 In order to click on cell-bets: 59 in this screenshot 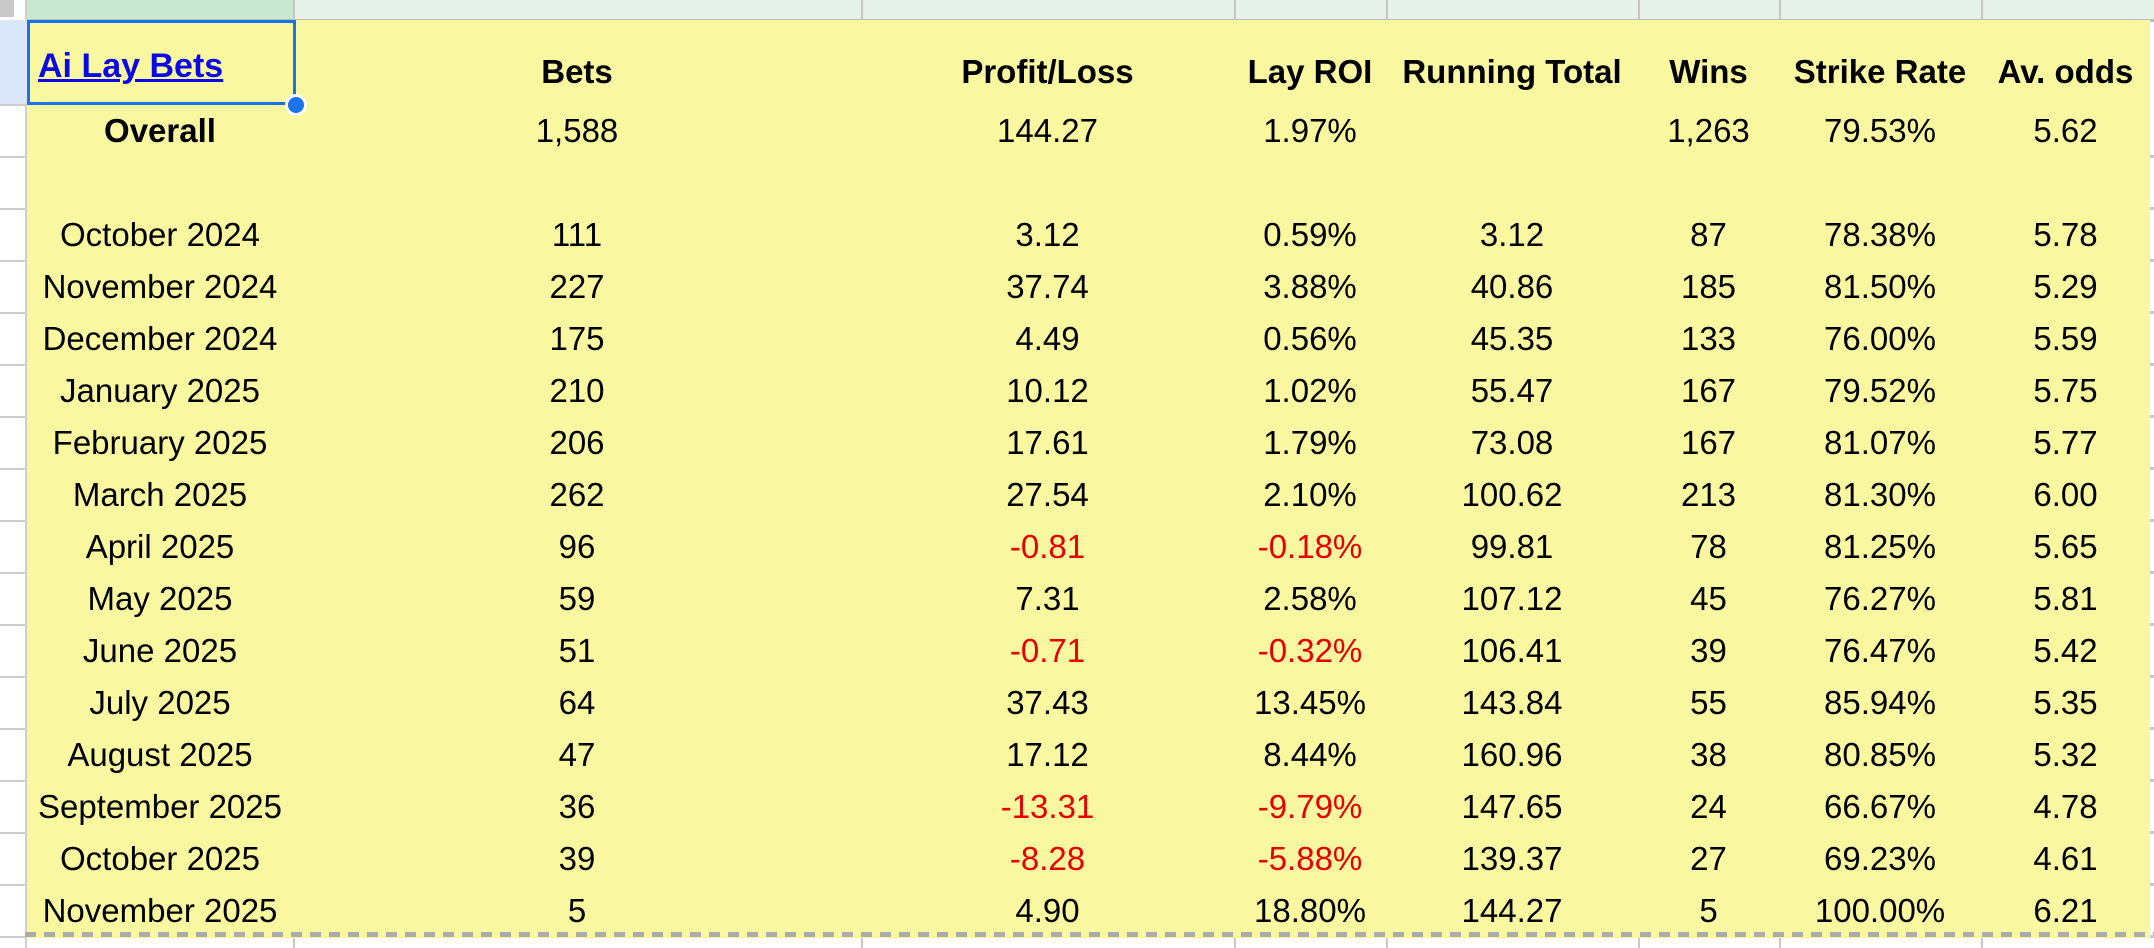, I will do `click(577, 598)`.